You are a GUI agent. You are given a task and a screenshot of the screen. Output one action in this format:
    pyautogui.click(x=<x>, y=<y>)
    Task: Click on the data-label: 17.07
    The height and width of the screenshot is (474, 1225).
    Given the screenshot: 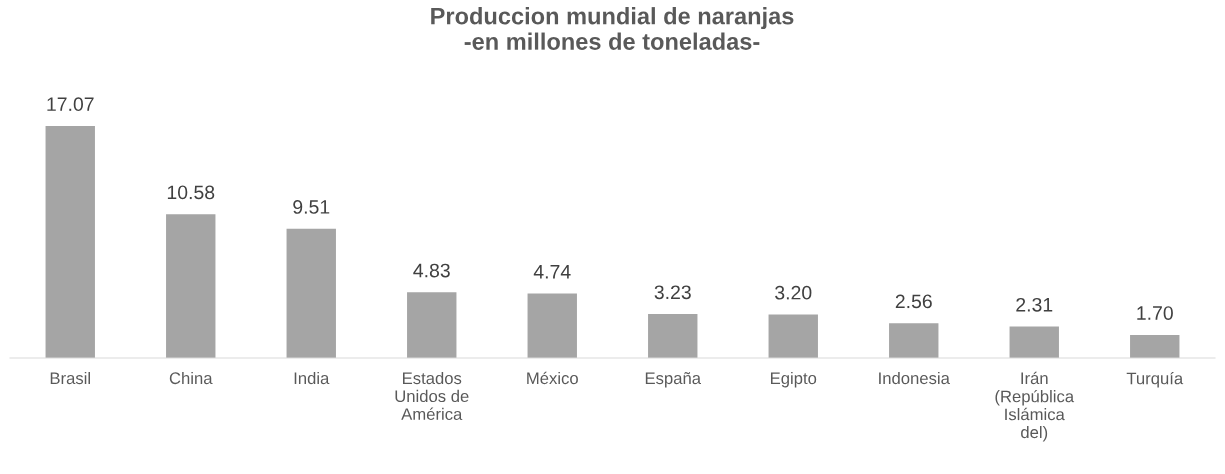 What is the action you would take?
    pyautogui.click(x=70, y=104)
    